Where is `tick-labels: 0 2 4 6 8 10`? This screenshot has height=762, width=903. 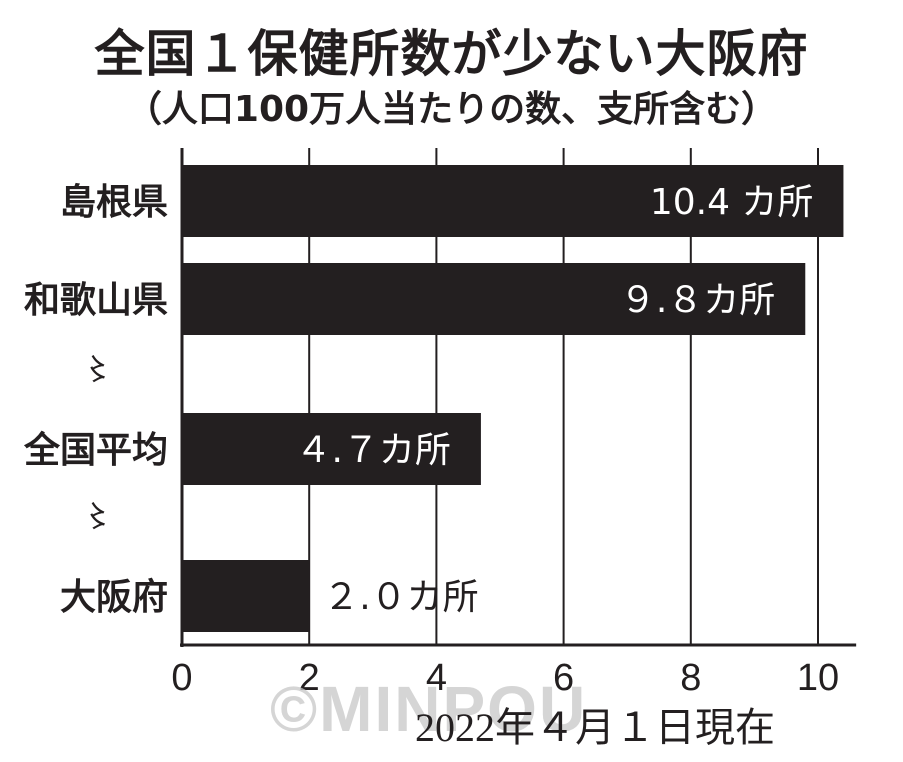
tick-labels: 0 2 4 6 8 10 is located at coordinates (505, 678).